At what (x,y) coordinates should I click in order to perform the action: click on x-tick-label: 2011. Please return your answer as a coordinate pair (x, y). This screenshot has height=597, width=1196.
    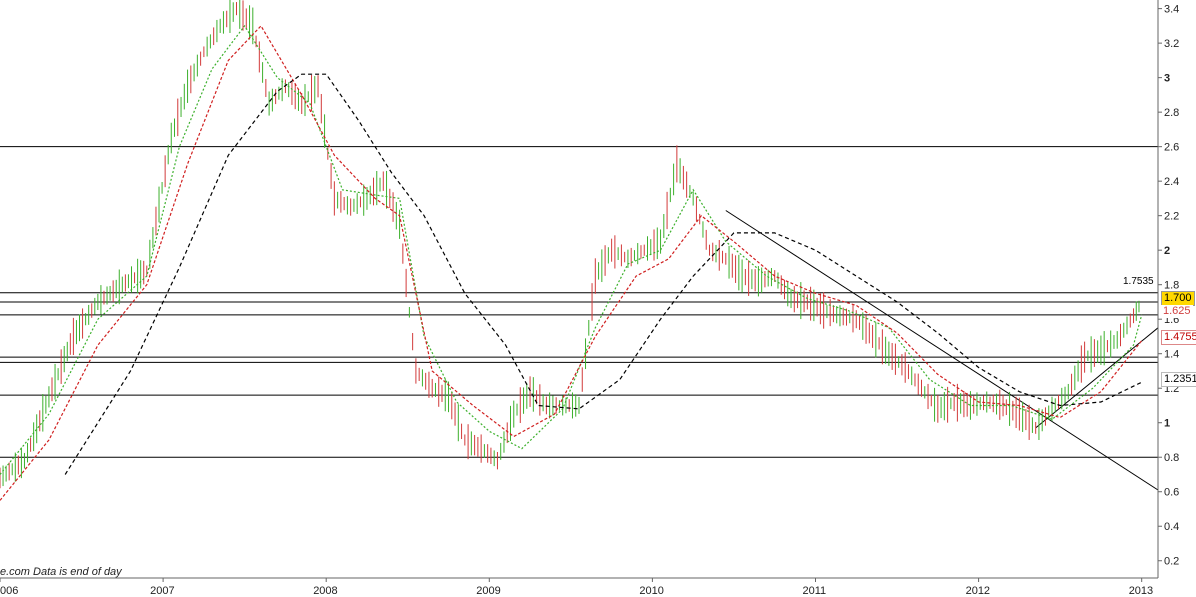
    Looking at the image, I should click on (814, 591).